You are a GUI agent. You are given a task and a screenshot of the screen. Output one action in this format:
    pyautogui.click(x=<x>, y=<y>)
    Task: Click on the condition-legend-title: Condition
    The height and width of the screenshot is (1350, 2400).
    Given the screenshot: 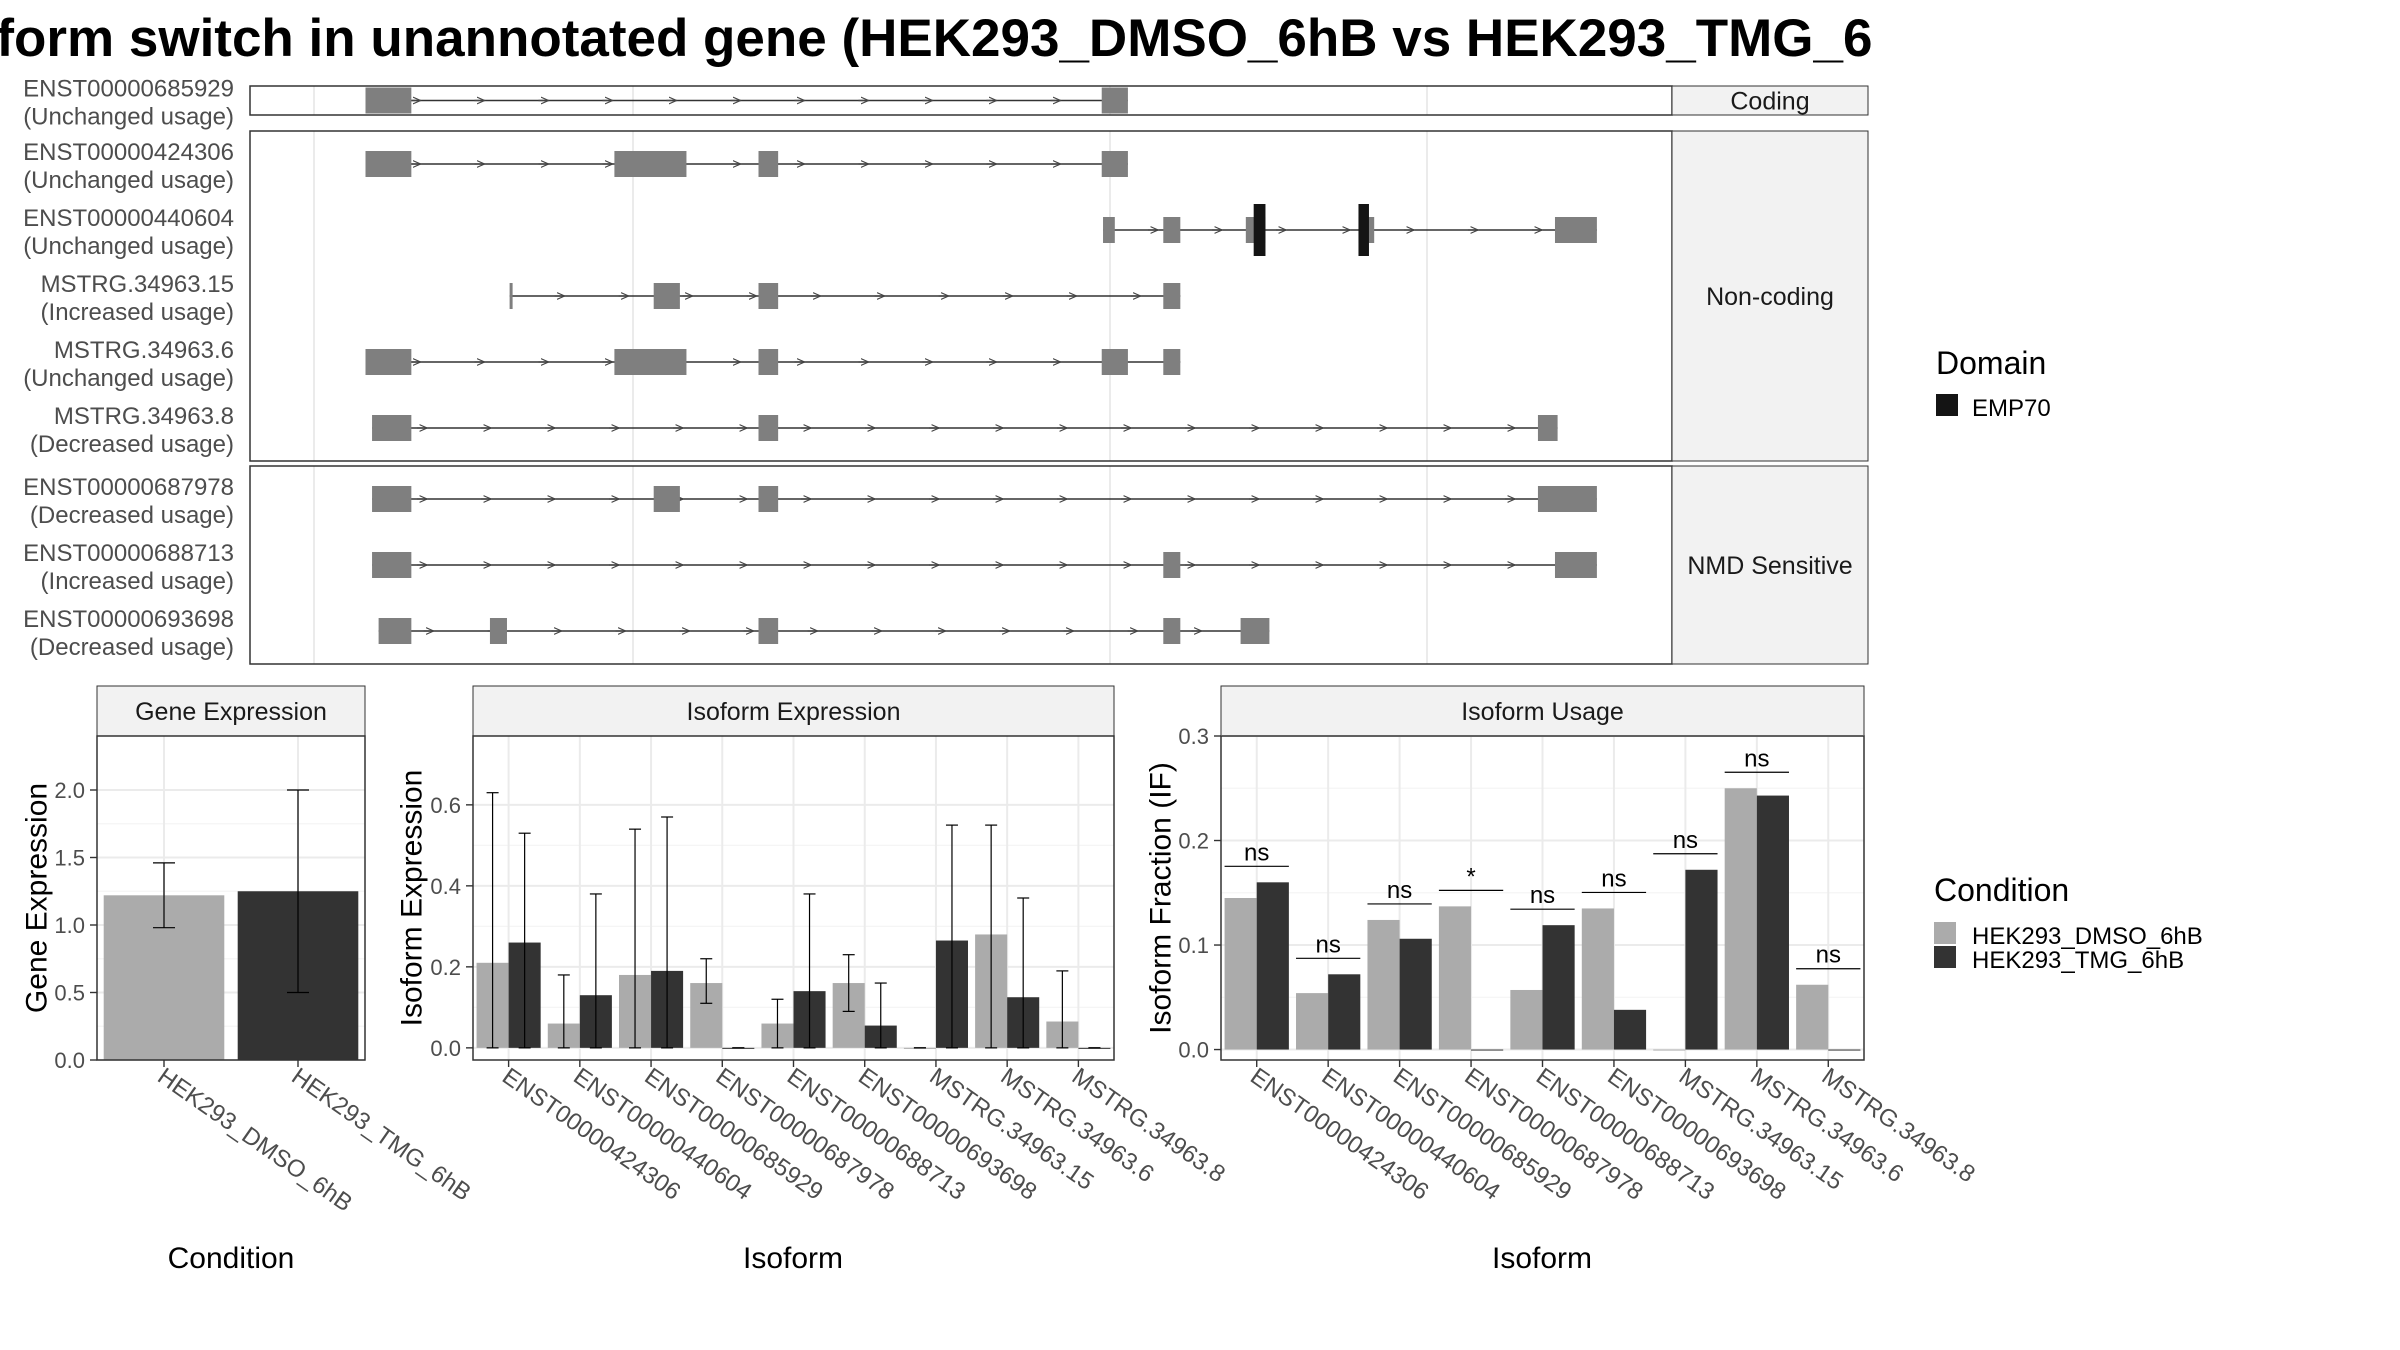 What is the action you would take?
    pyautogui.click(x=2001, y=890)
    